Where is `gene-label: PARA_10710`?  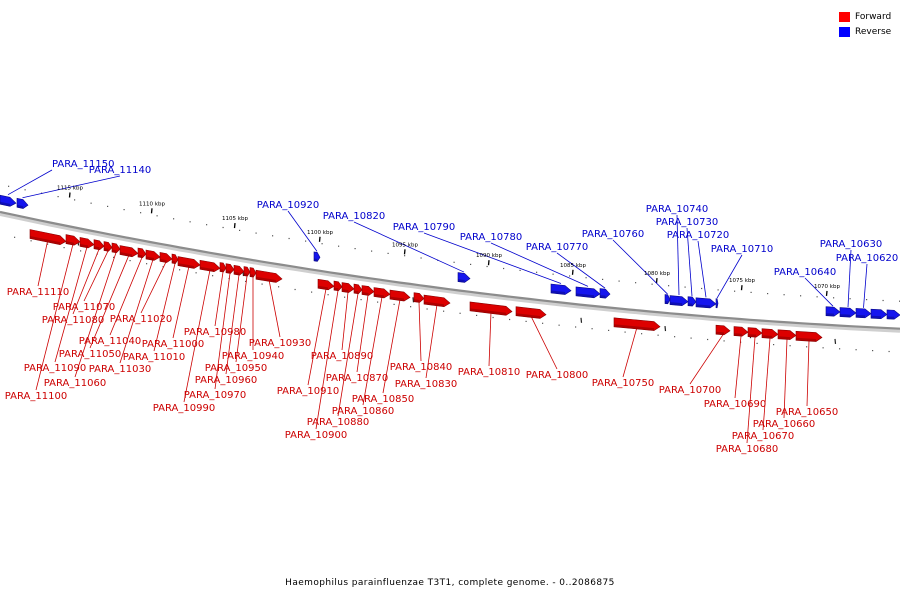 gene-label: PARA_10710 is located at coordinates (742, 249).